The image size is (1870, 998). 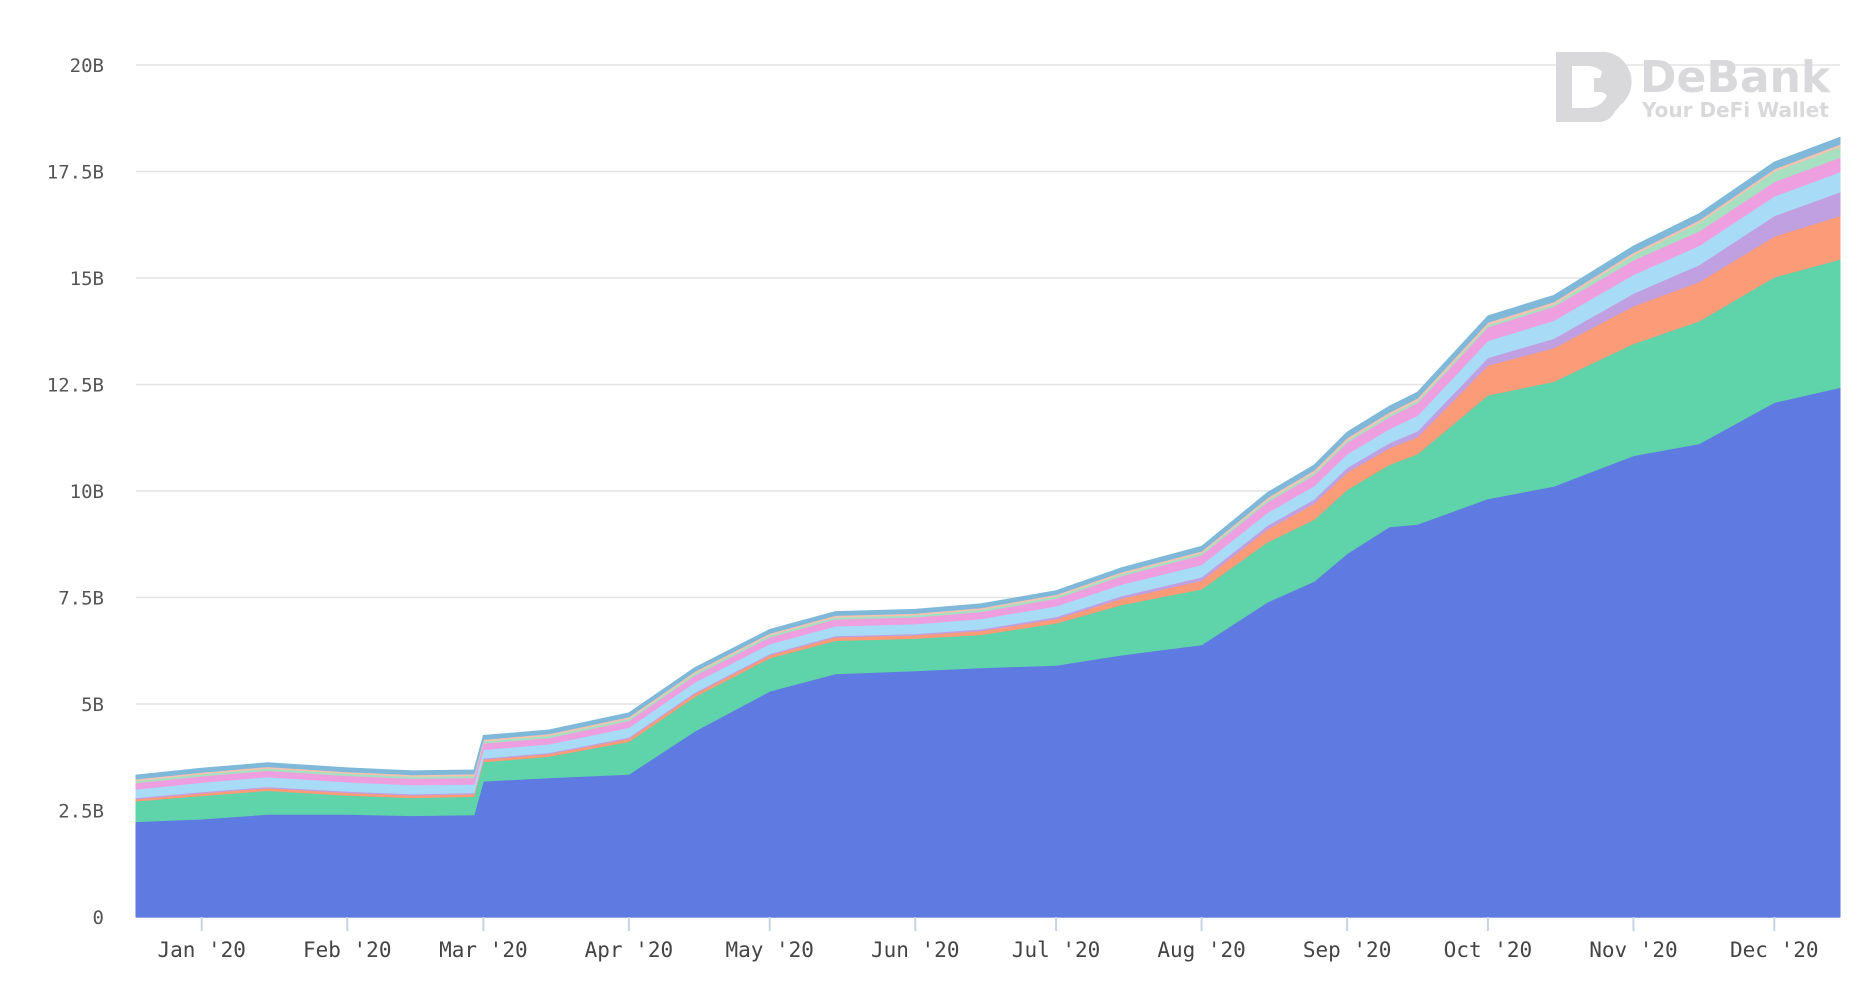 I want to click on x-tick-label: Jun '20, so click(x=915, y=950).